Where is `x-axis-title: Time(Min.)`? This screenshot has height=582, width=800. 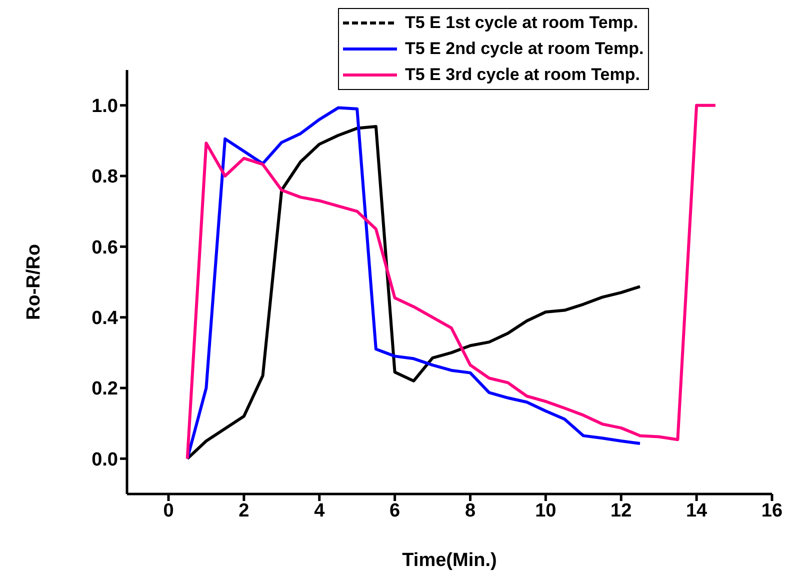 x-axis-title: Time(Min.) is located at coordinates (449, 560).